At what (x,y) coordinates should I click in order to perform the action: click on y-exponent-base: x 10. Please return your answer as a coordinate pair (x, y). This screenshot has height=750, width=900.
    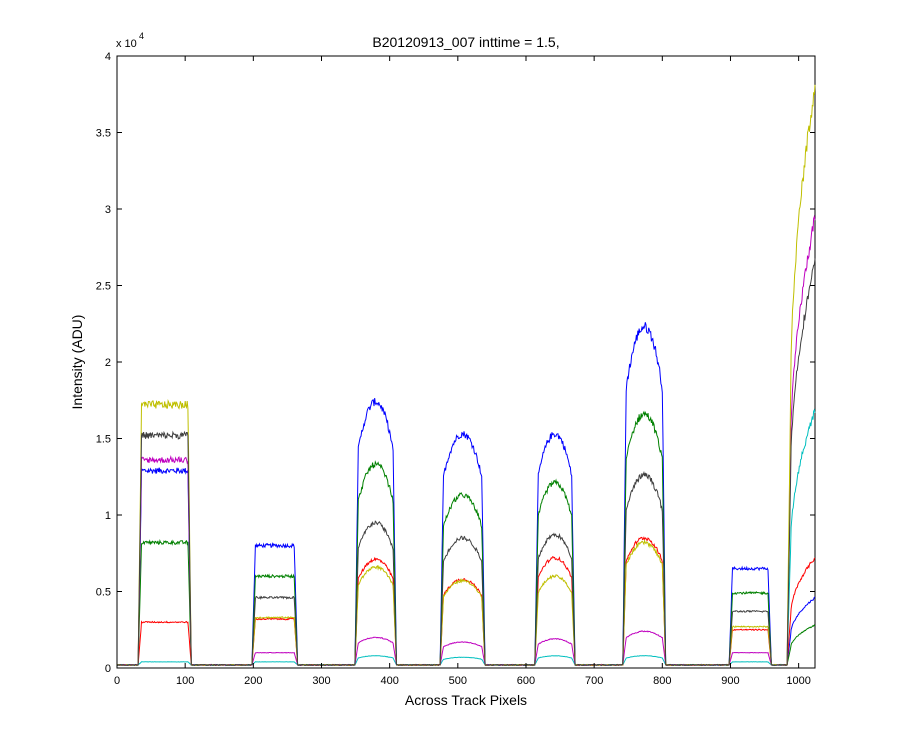
    Looking at the image, I should click on (126, 44).